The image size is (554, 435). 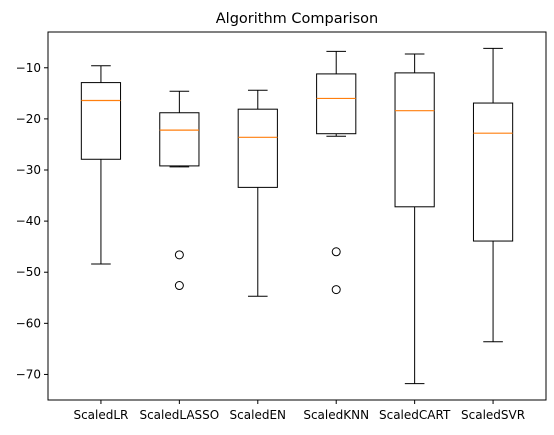 What do you see at coordinates (28, 221) in the screenshot?
I see `y-tick-label: −40` at bounding box center [28, 221].